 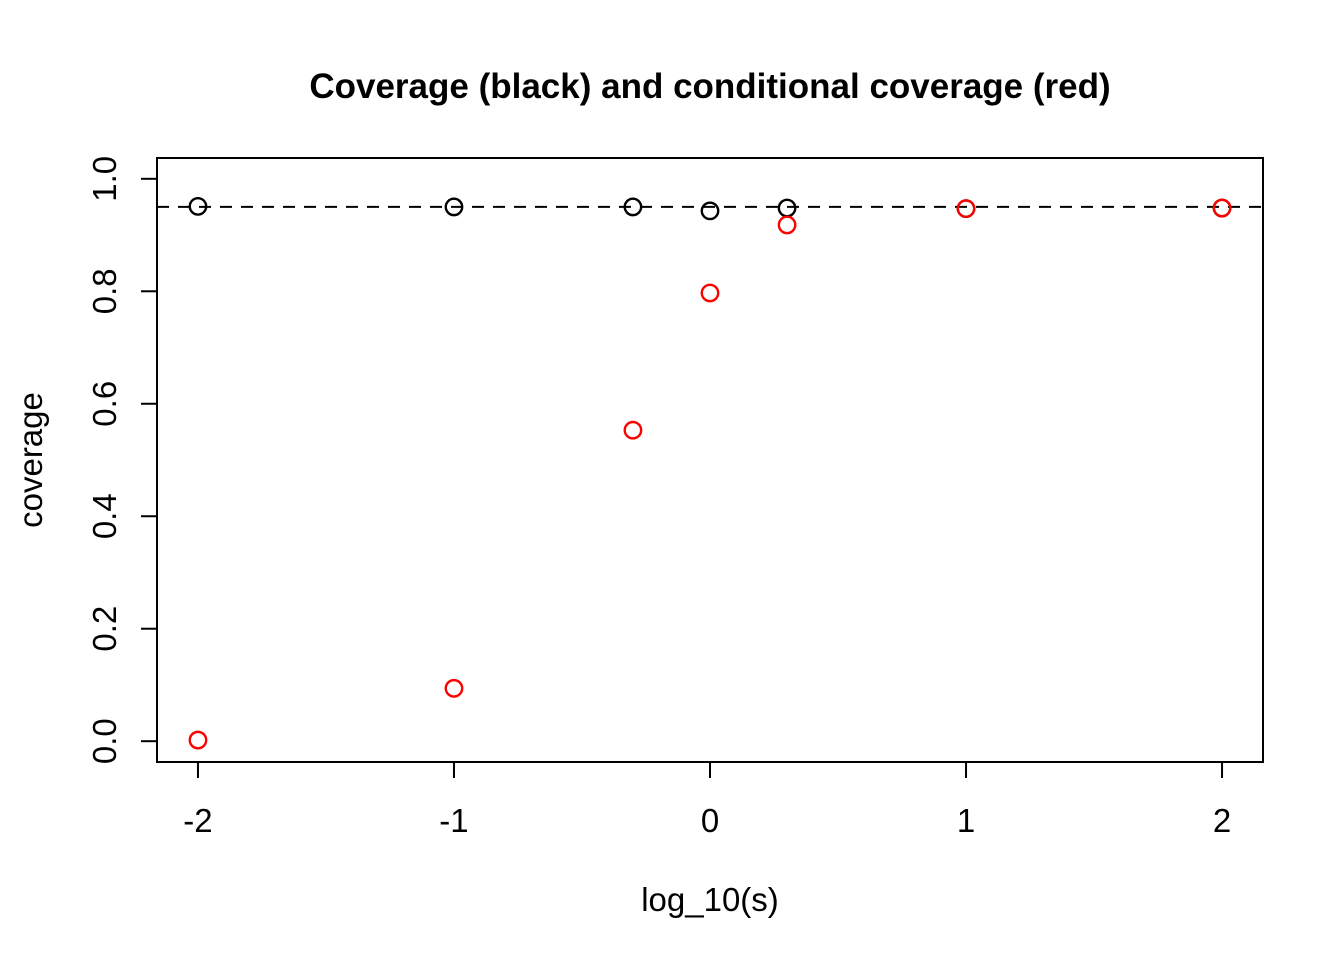 I want to click on x-tick-label: -2, so click(x=197, y=820).